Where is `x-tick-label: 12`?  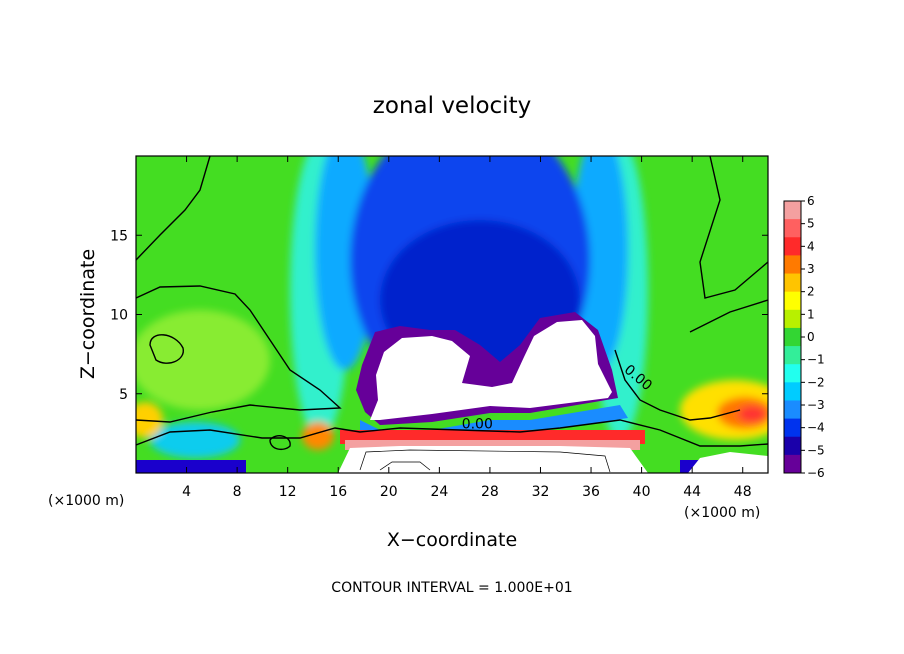
x-tick-label: 12 is located at coordinates (288, 492).